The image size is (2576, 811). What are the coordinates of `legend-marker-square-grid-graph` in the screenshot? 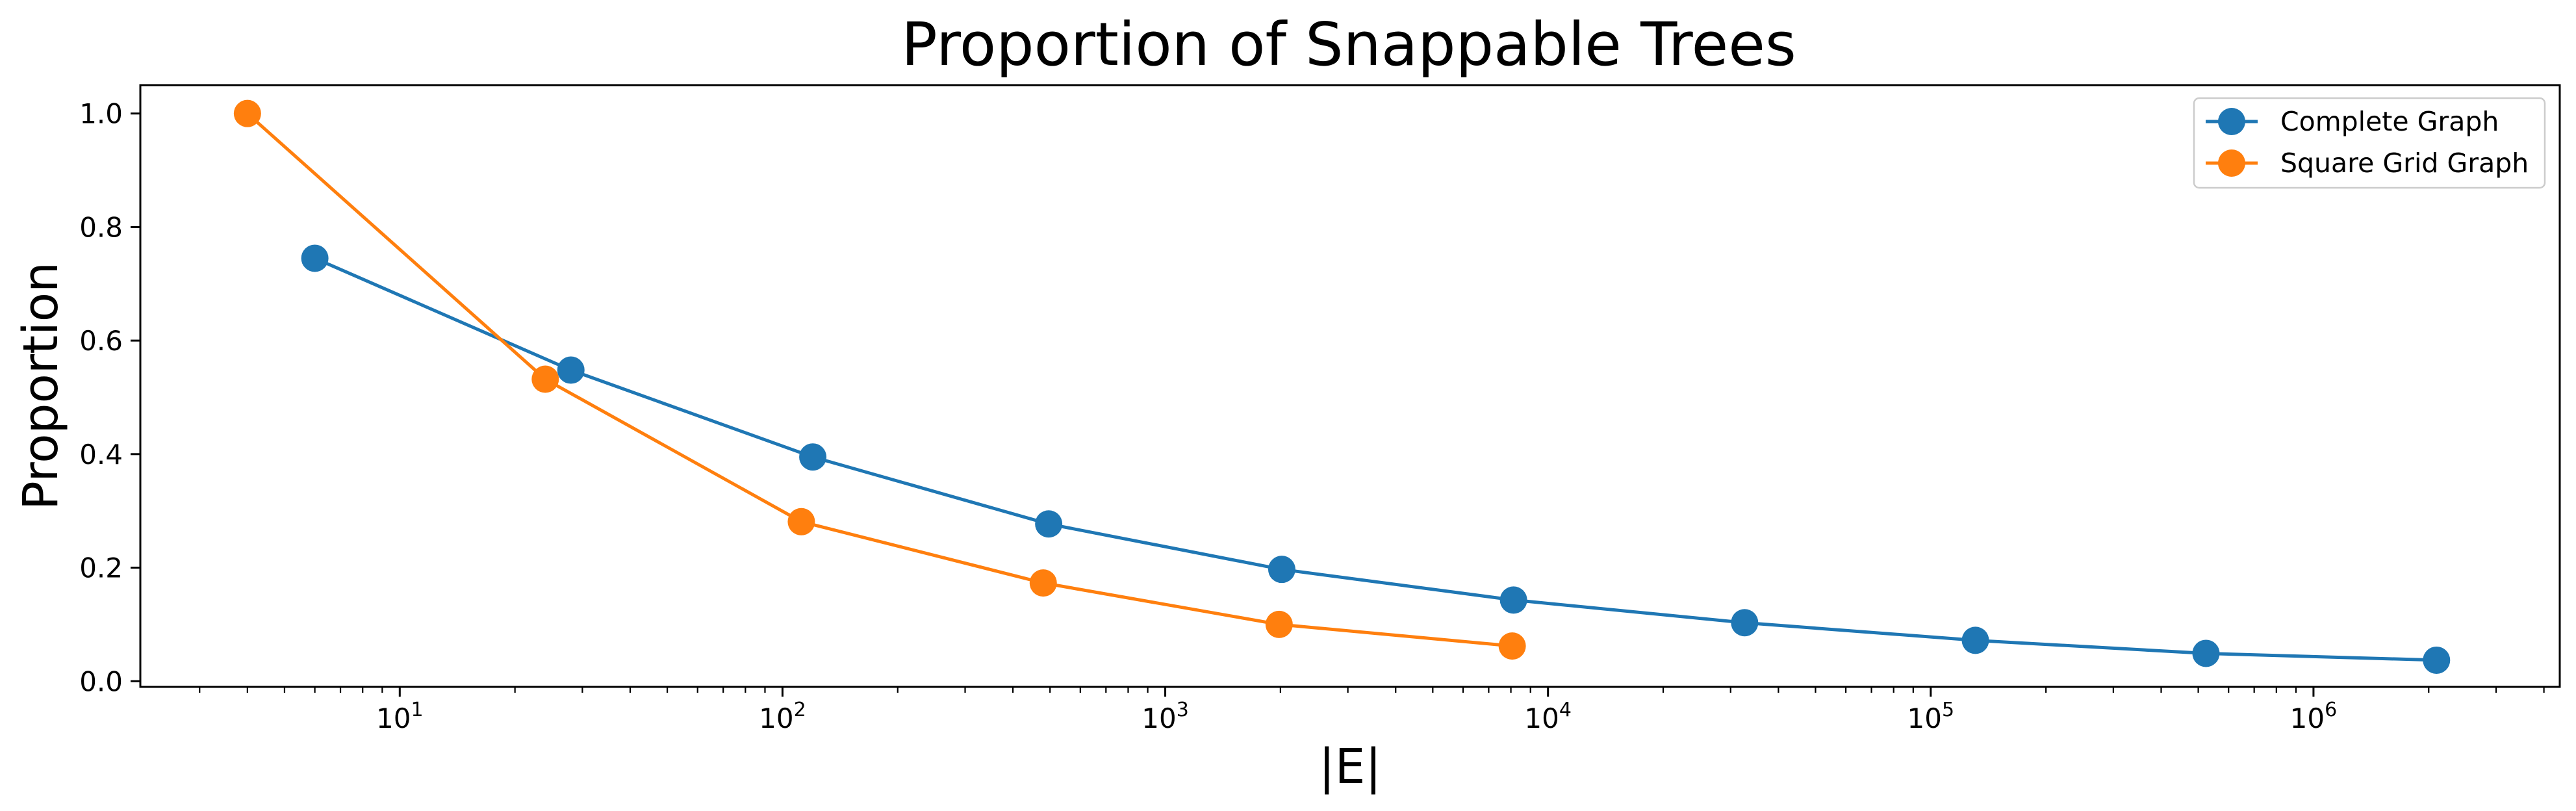 It's located at (2231, 163).